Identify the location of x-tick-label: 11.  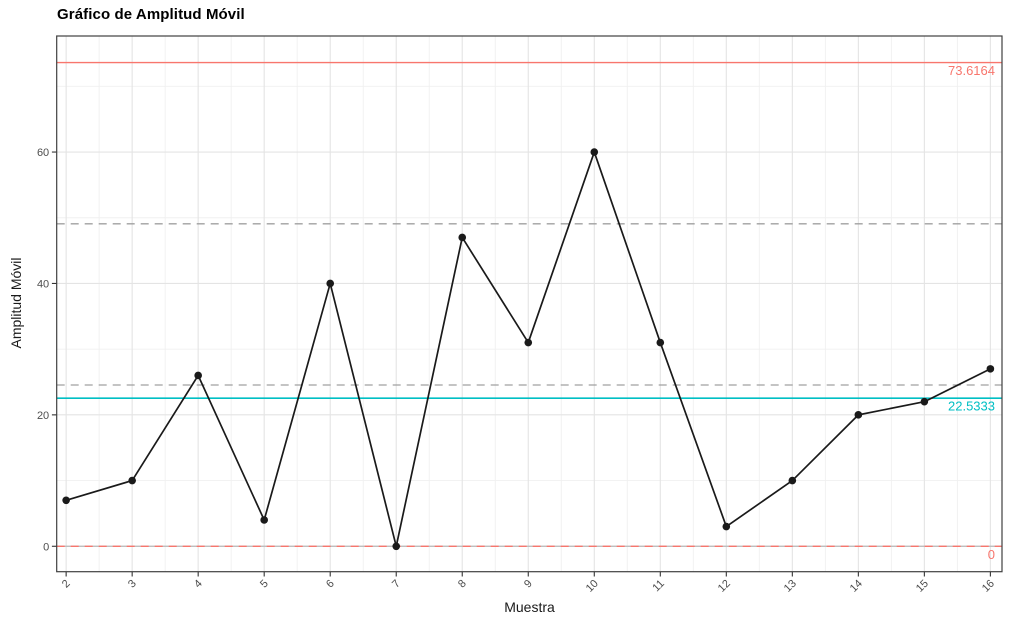
(658, 586).